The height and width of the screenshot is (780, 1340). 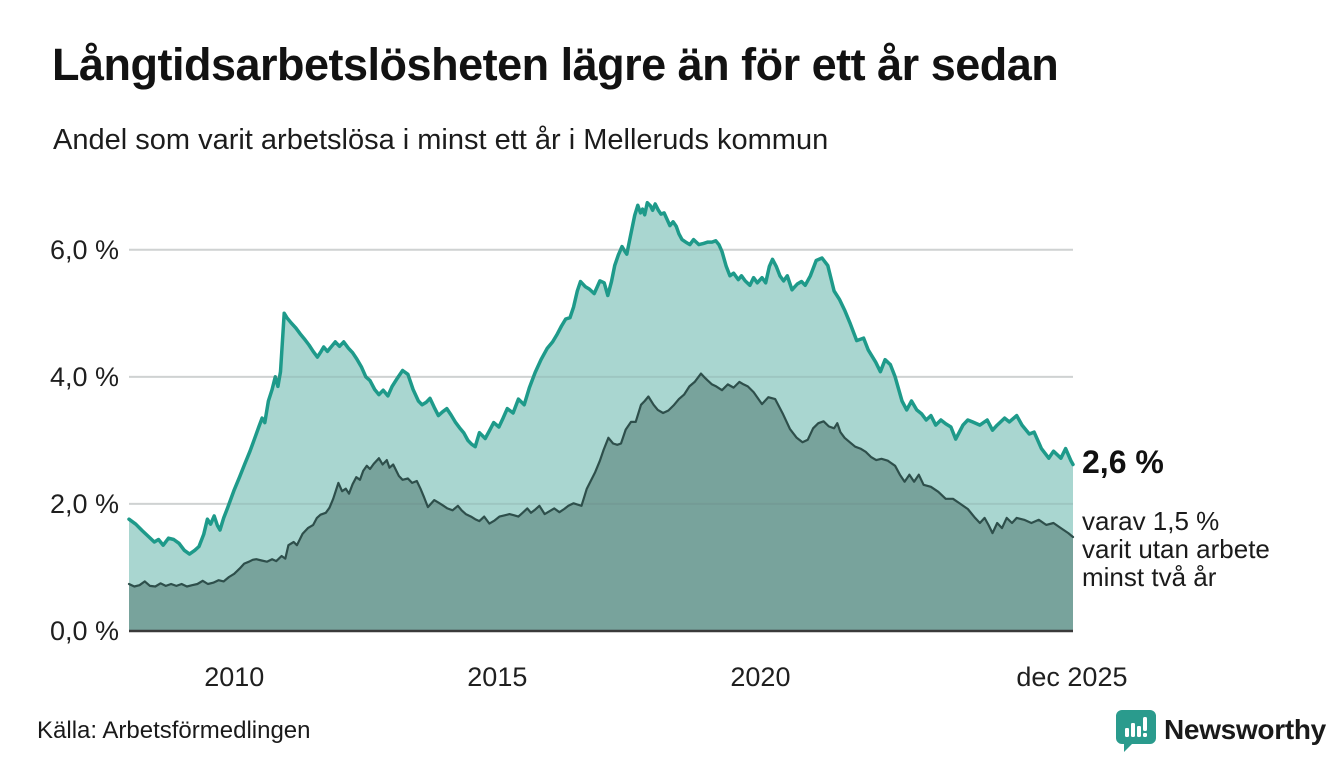 What do you see at coordinates (84, 249) in the screenshot?
I see `y-tick-label-6: 6,0 %` at bounding box center [84, 249].